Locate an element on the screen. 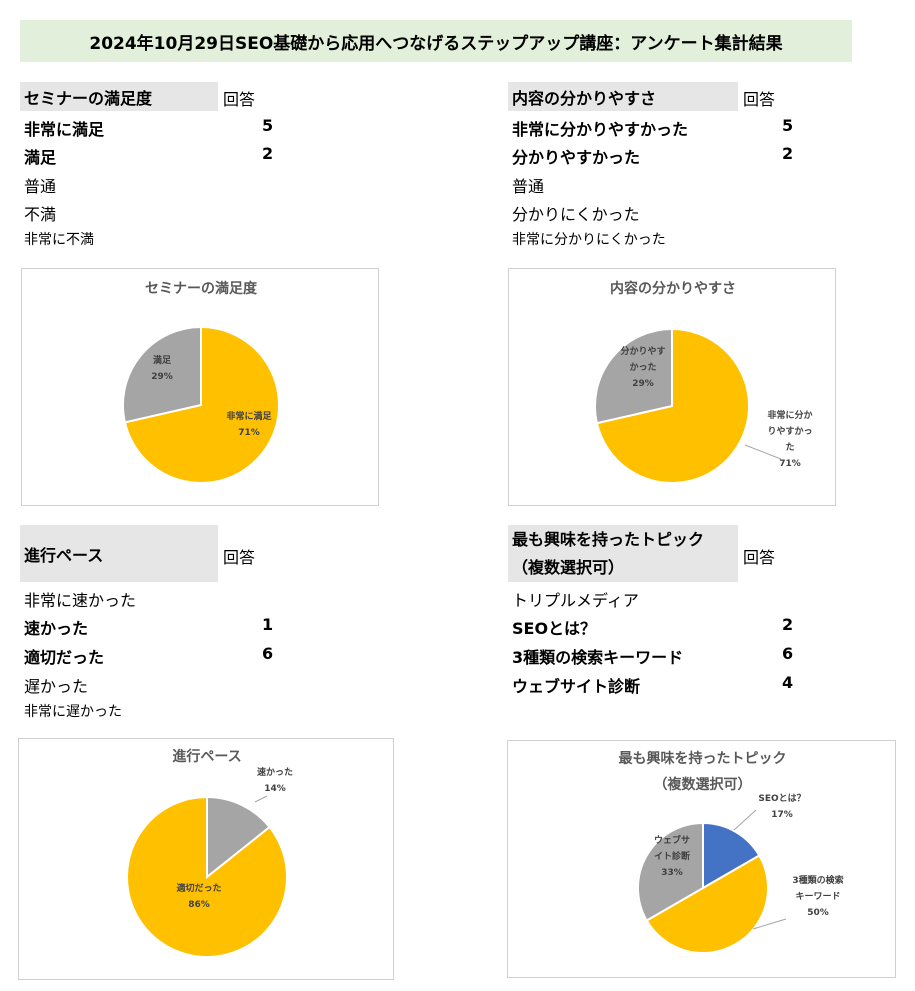 The width and height of the screenshot is (915, 991). section-header-clarity: 内容の分かりやすさ is located at coordinates (623, 96).